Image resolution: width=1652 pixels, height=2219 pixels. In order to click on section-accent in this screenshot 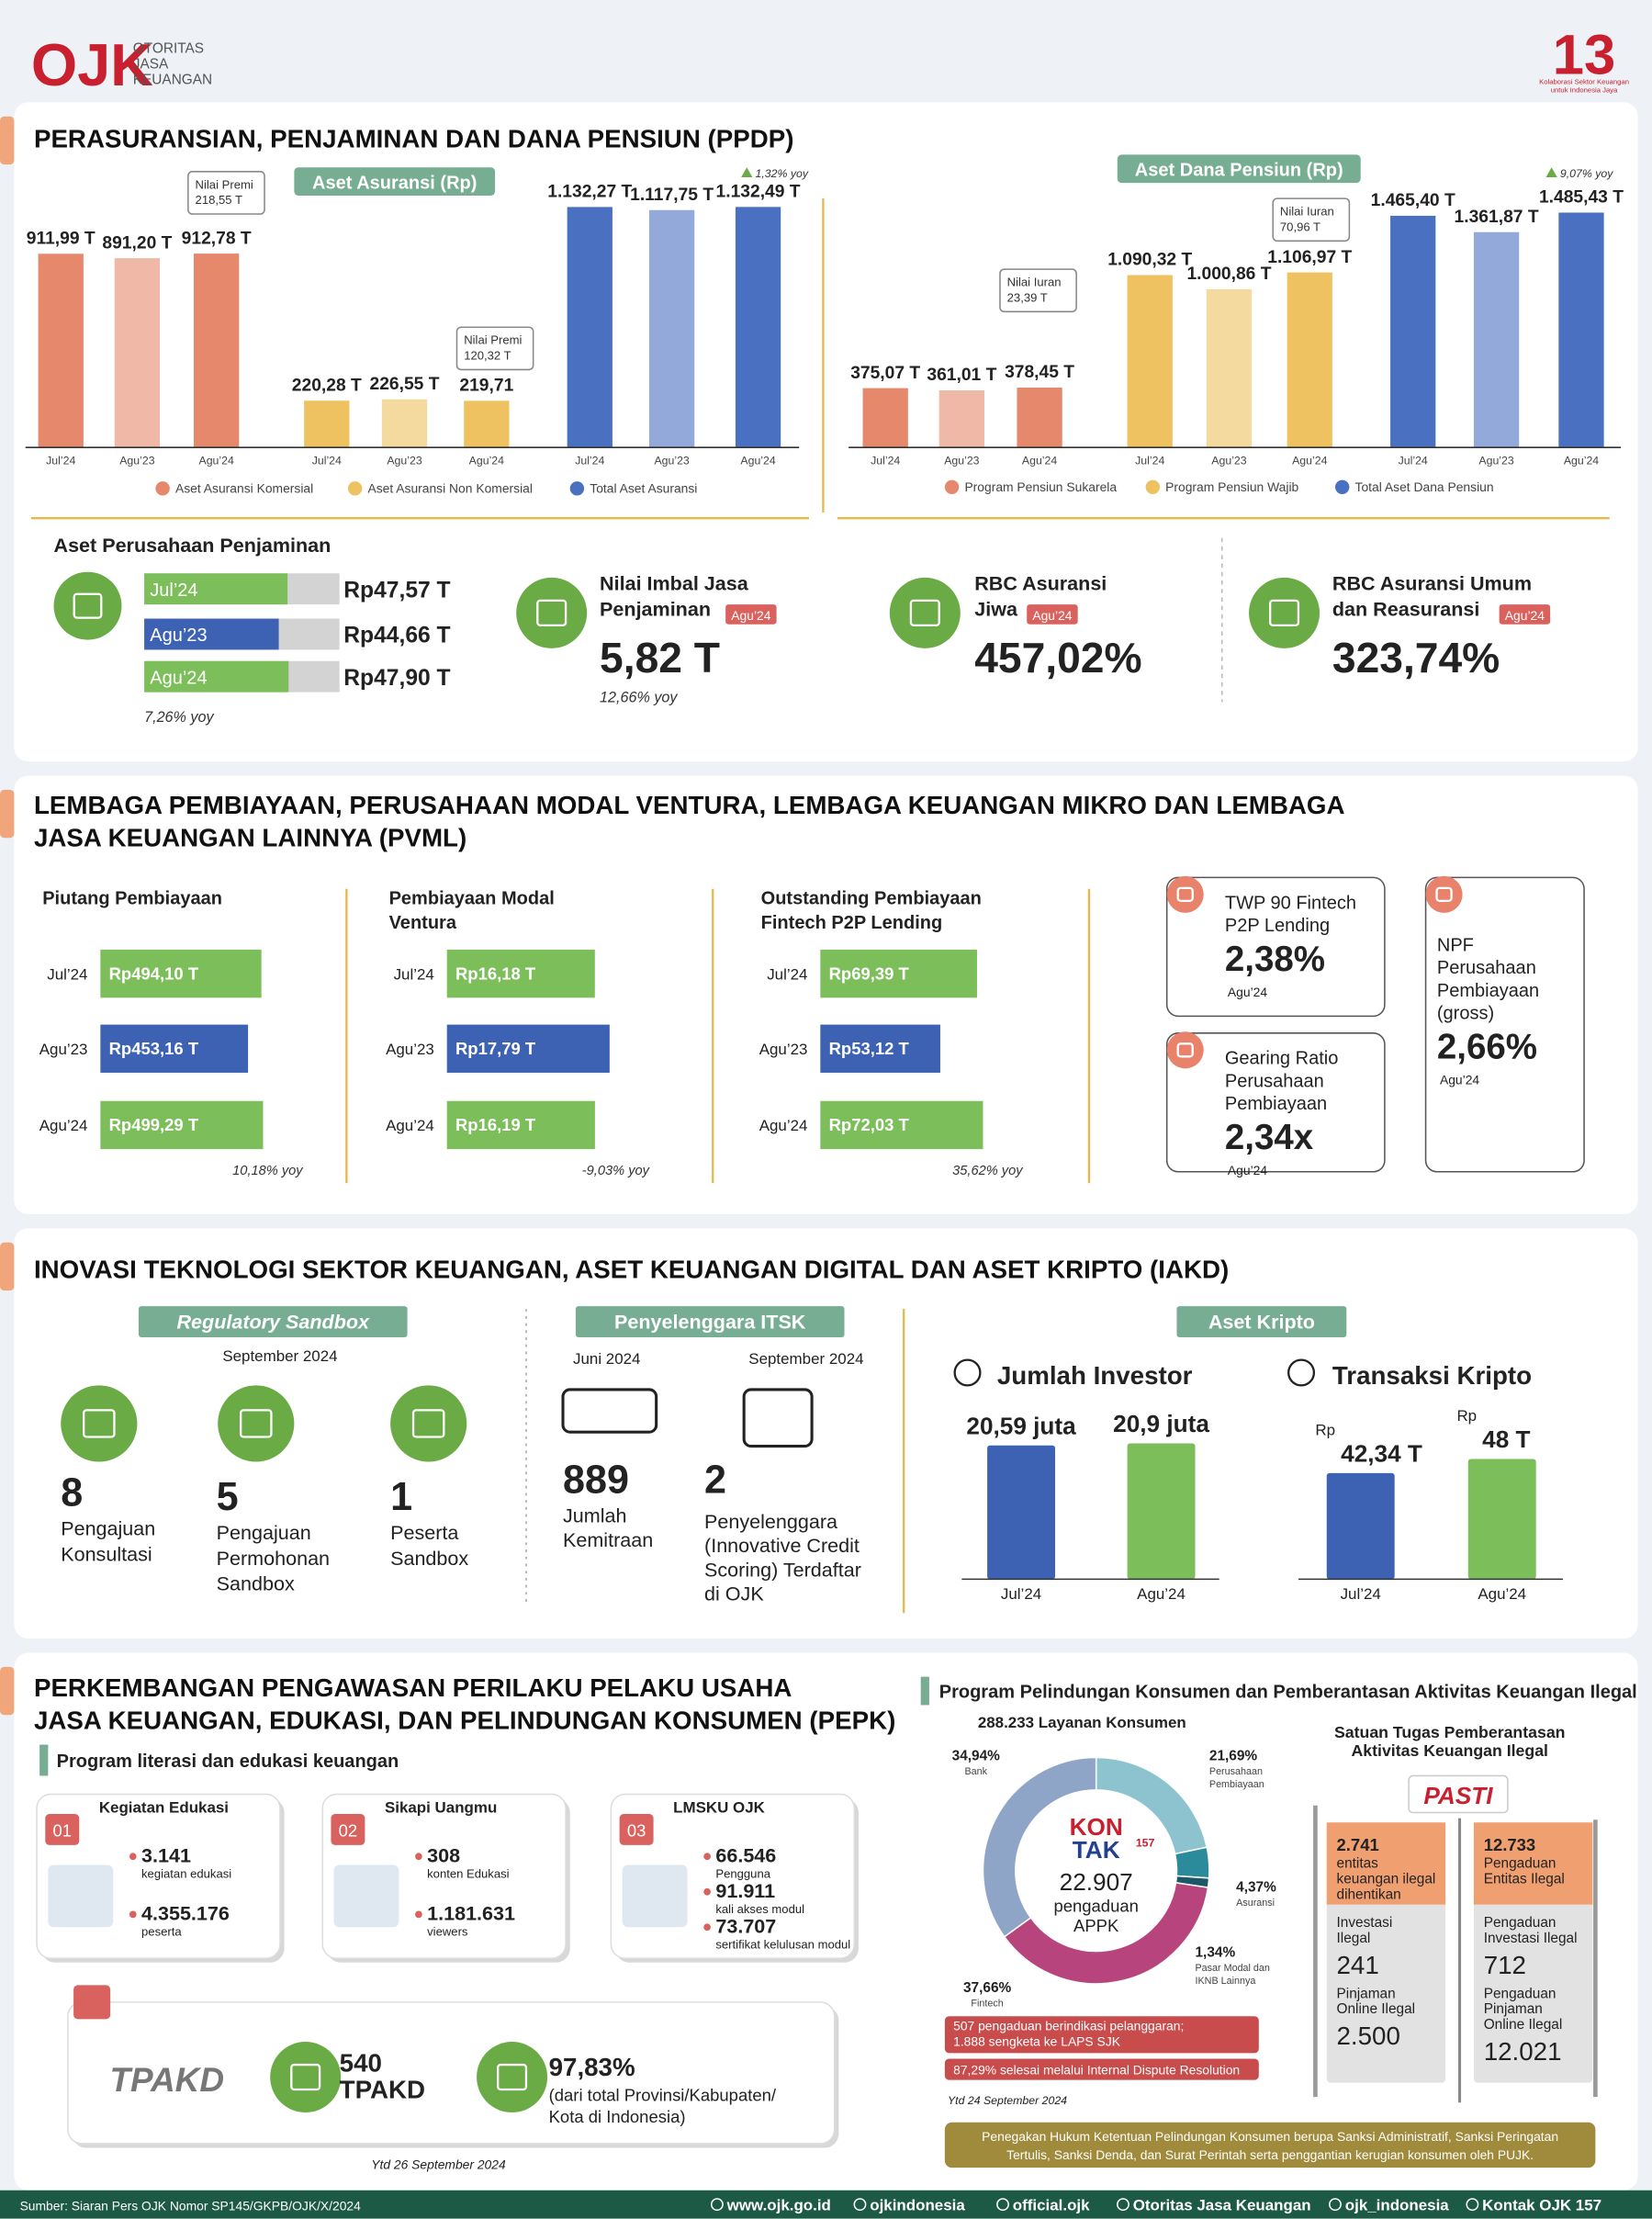, I will do `click(7, 1691)`.